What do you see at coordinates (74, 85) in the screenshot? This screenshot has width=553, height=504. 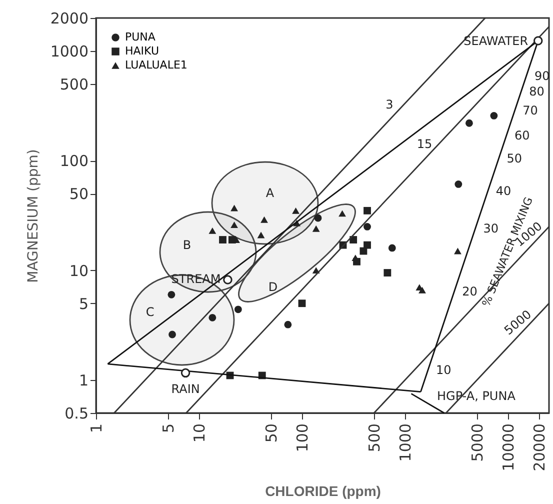 I see `y-tick-label: 500` at bounding box center [74, 85].